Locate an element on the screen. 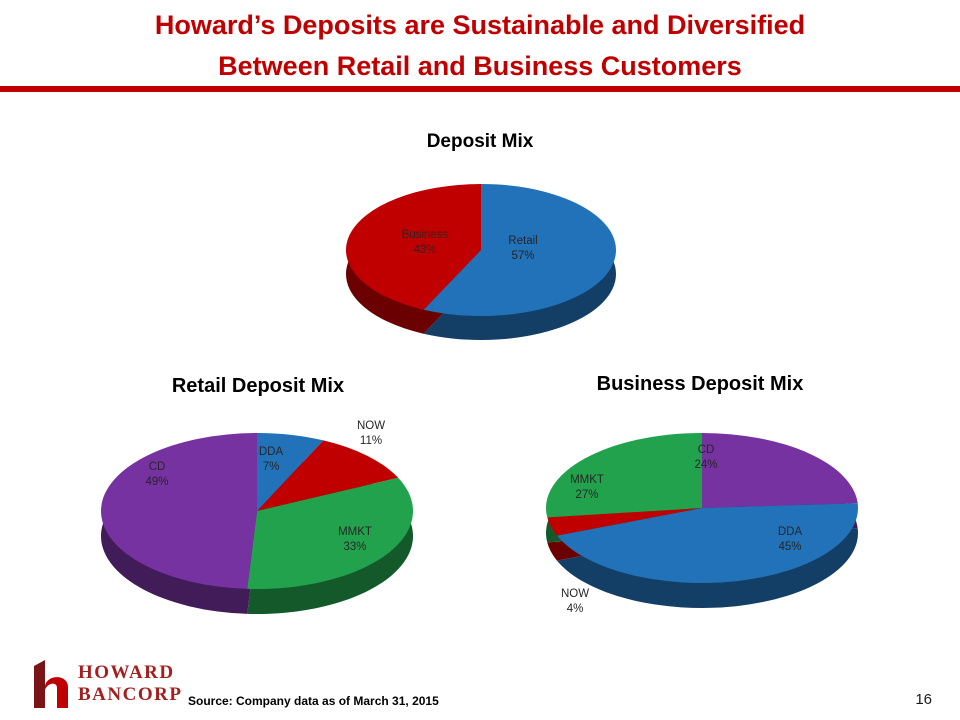  howard-bancorp-logo: HOWARD BANCORP is located at coordinates (105, 684).